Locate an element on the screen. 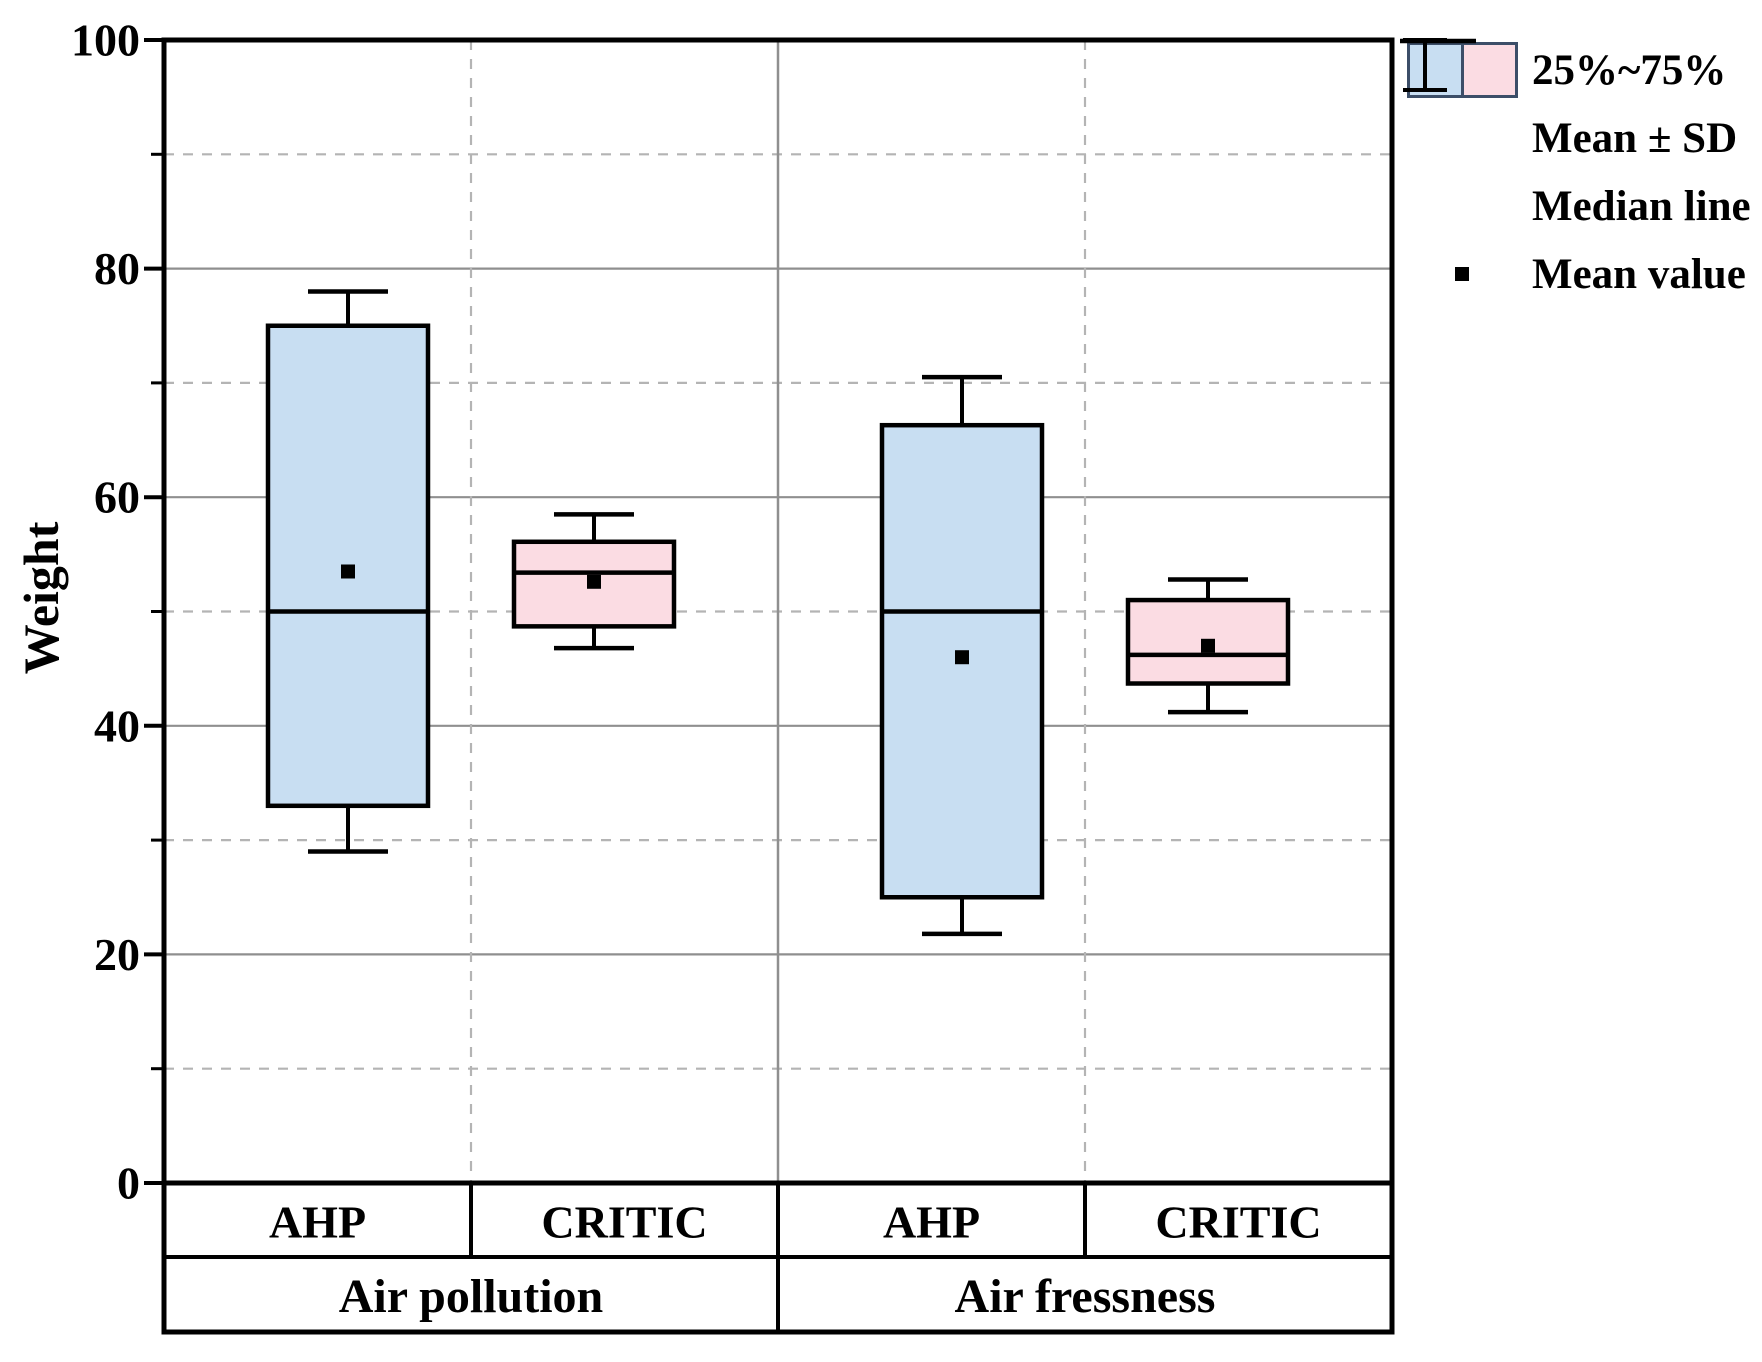  legend-row-median: Median line is located at coordinates (1574, 139).